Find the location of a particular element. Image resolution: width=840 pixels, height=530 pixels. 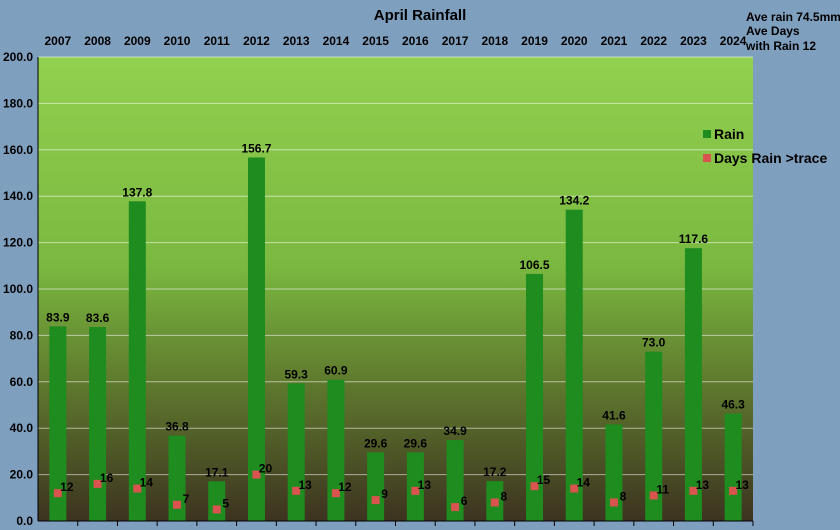

note-line-3: with Rain 12 is located at coordinates (780, 46).